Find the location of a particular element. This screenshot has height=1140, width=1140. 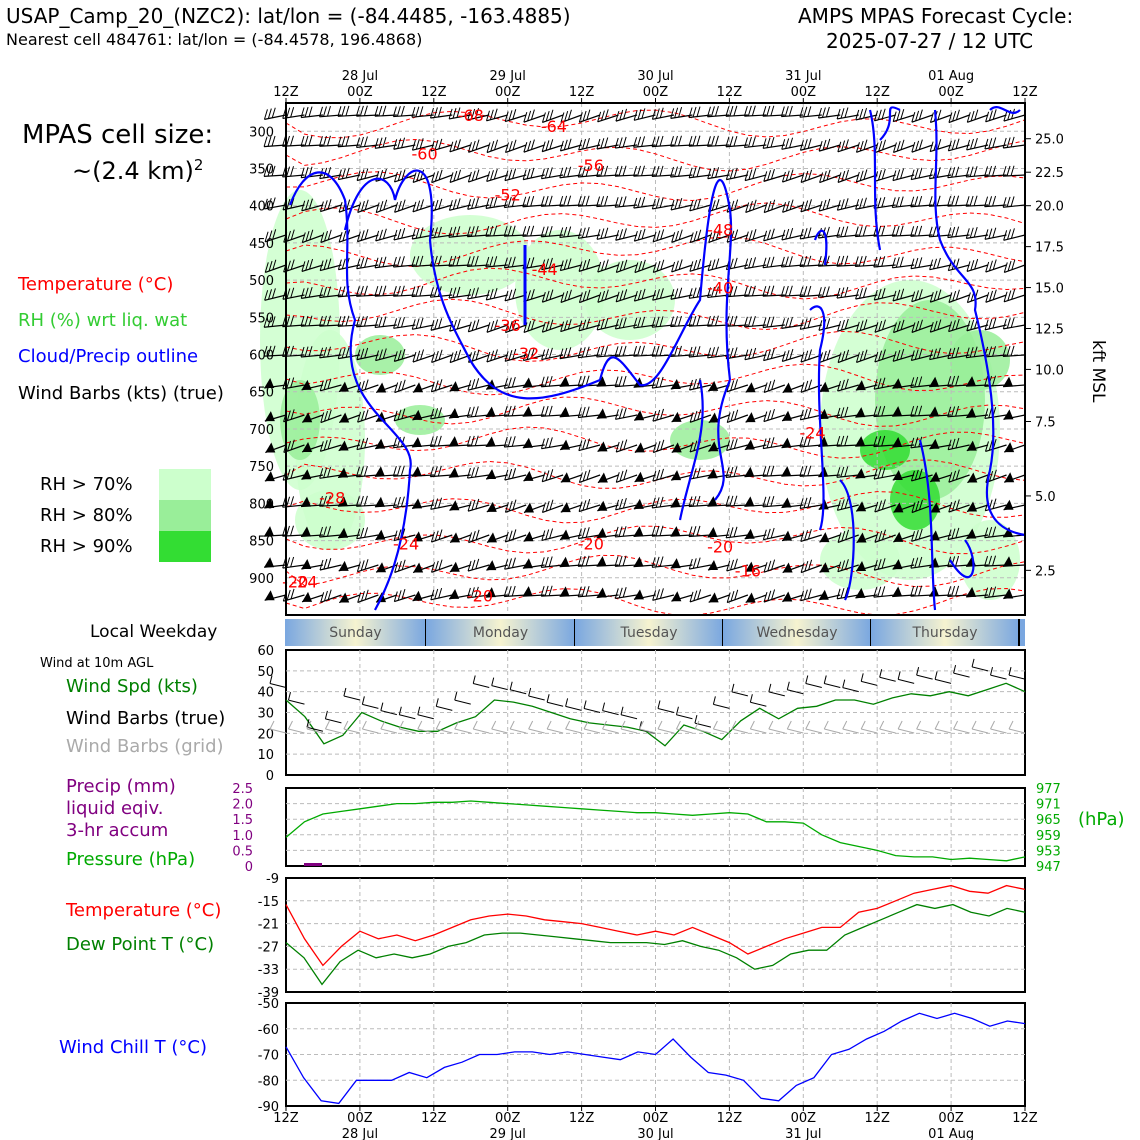

temperature-contour-label: -20 is located at coordinates (591, 544).